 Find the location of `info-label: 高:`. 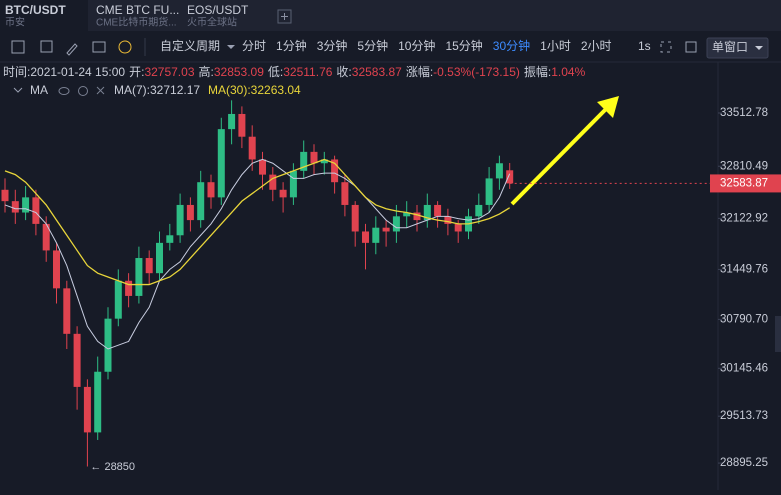

info-label: 高: is located at coordinates (206, 71).